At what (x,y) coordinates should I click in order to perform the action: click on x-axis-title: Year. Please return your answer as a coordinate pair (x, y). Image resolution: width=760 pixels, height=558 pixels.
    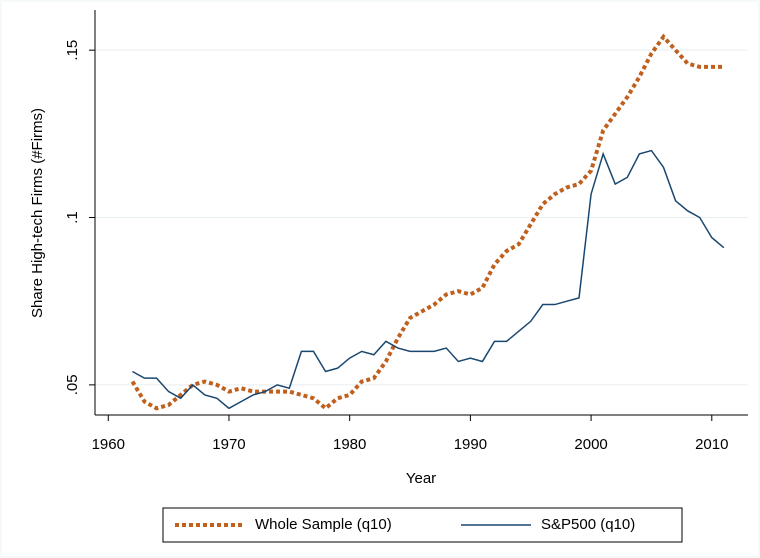
    Looking at the image, I should click on (421, 478).